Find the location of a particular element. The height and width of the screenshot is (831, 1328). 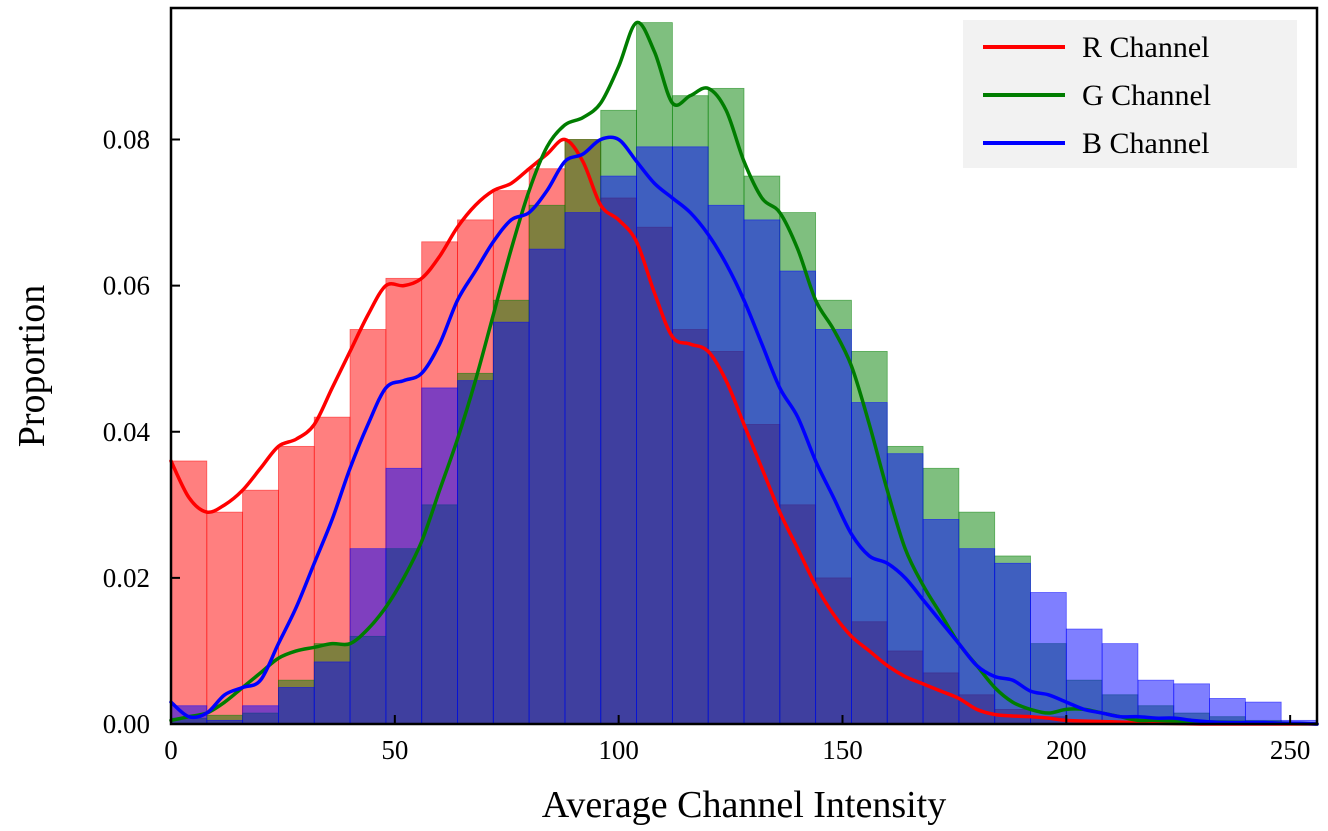

y-tick-label-1: 0.02 is located at coordinates (126, 578).